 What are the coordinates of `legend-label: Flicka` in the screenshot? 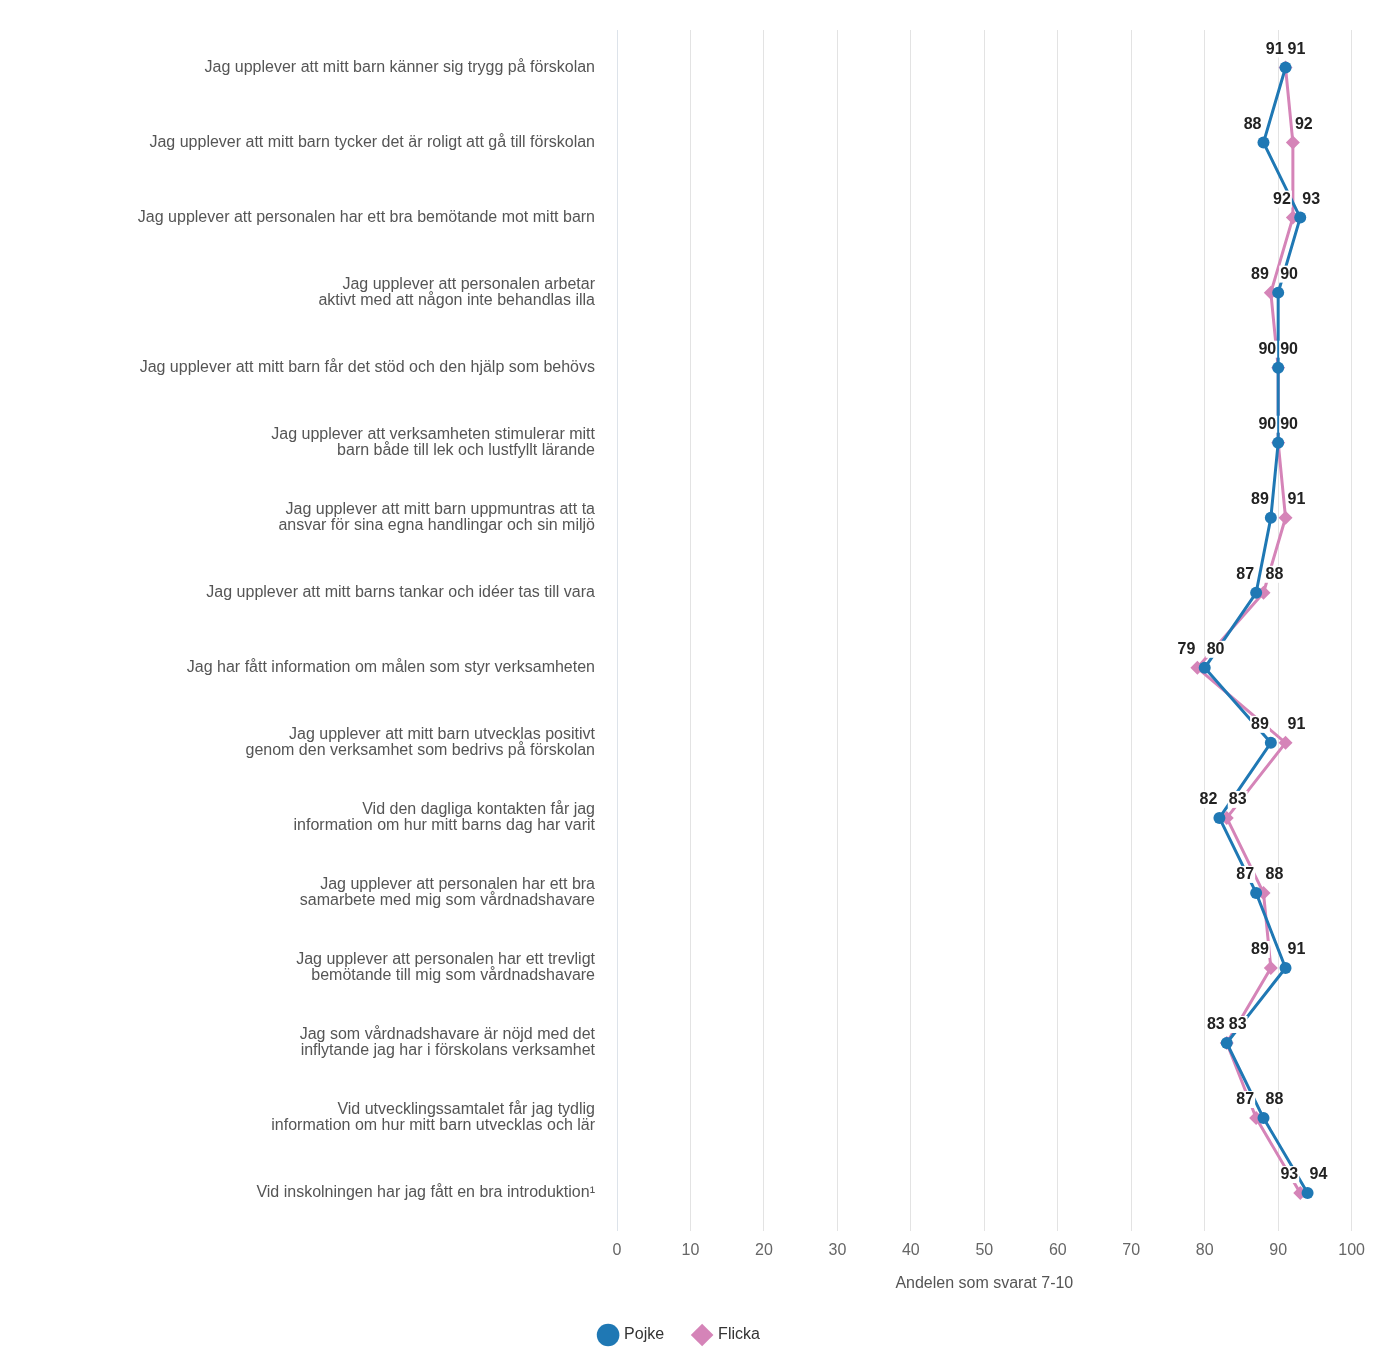 It's located at (739, 1334).